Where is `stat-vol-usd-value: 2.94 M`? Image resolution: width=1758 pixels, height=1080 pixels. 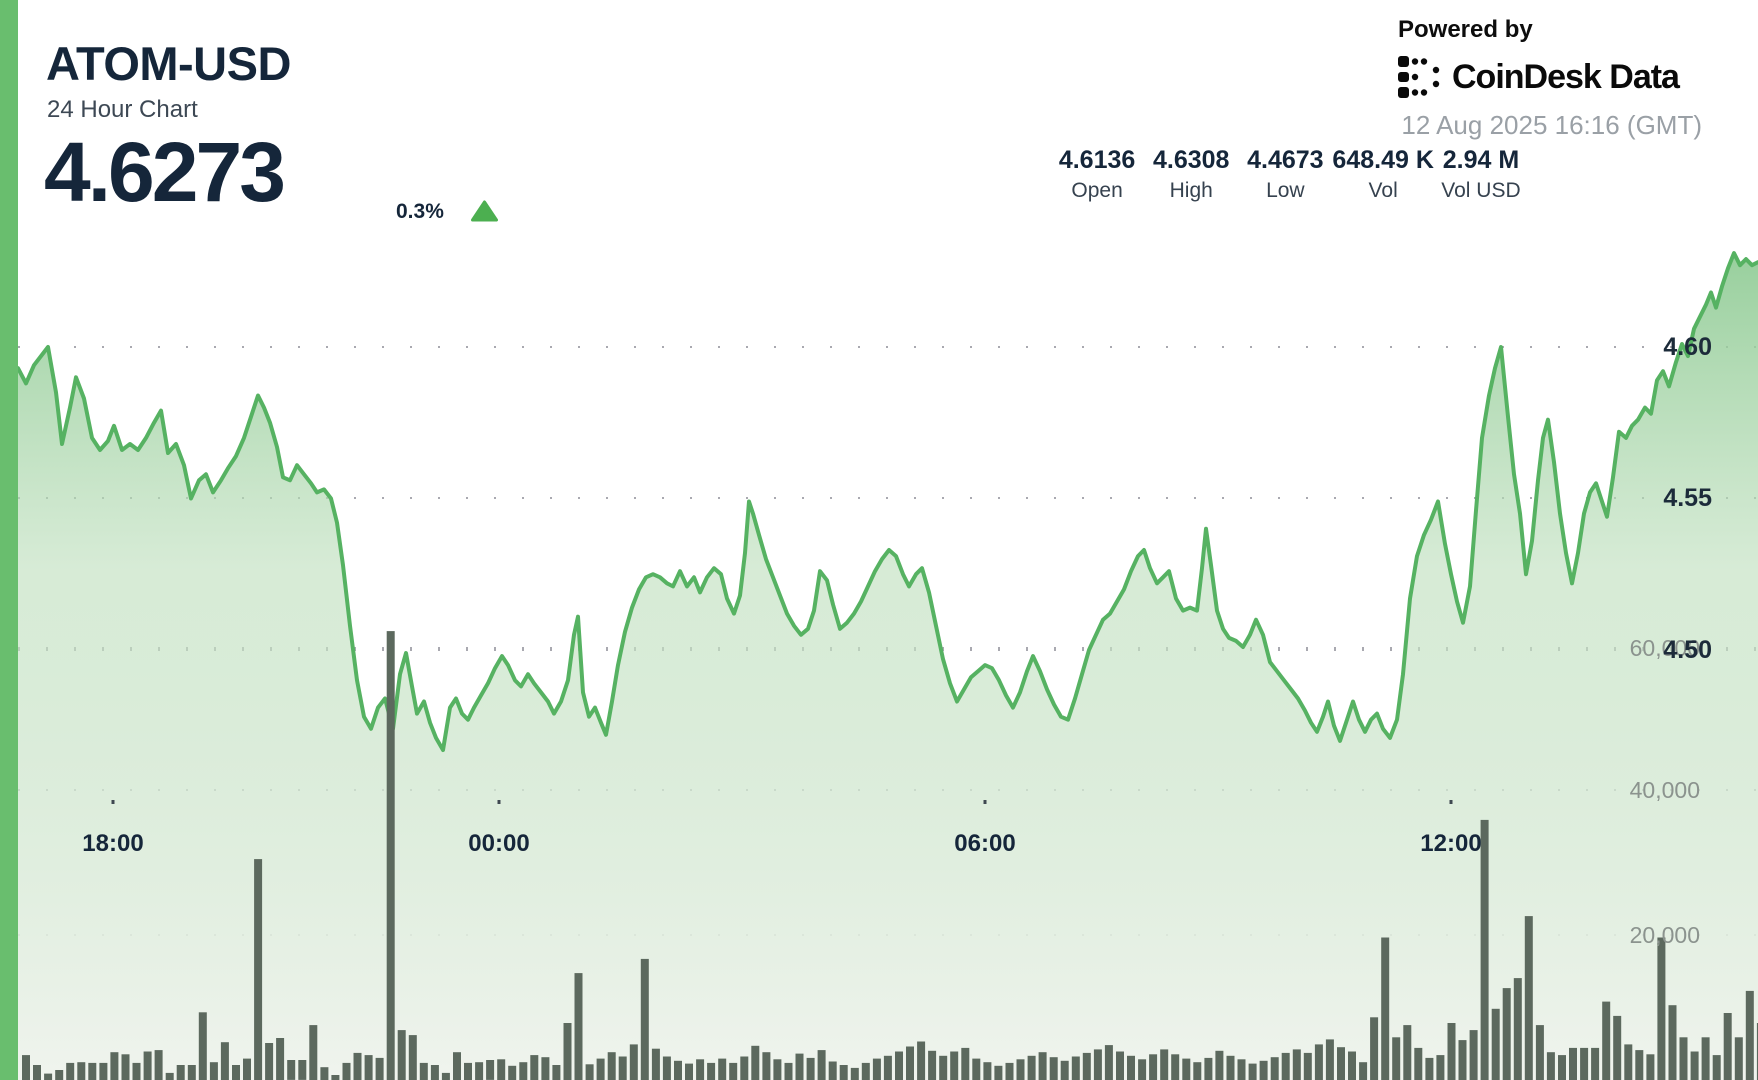
stat-vol-usd-value: 2.94 M is located at coordinates (1481, 160).